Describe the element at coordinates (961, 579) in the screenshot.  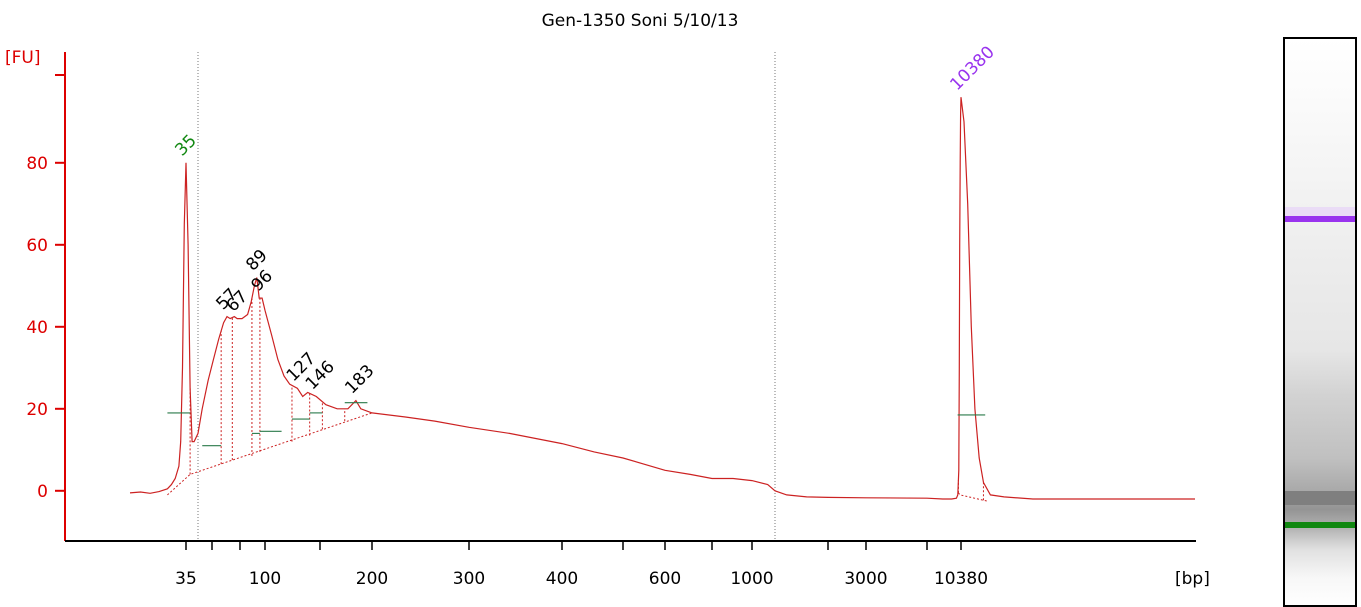
I see `x-tick-label: 10380` at that location.